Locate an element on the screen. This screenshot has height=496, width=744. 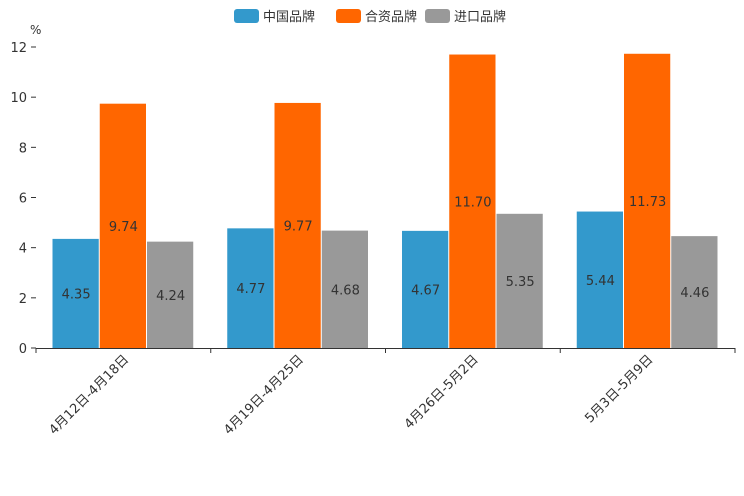
data-label: 4.24 is located at coordinates (170, 296).